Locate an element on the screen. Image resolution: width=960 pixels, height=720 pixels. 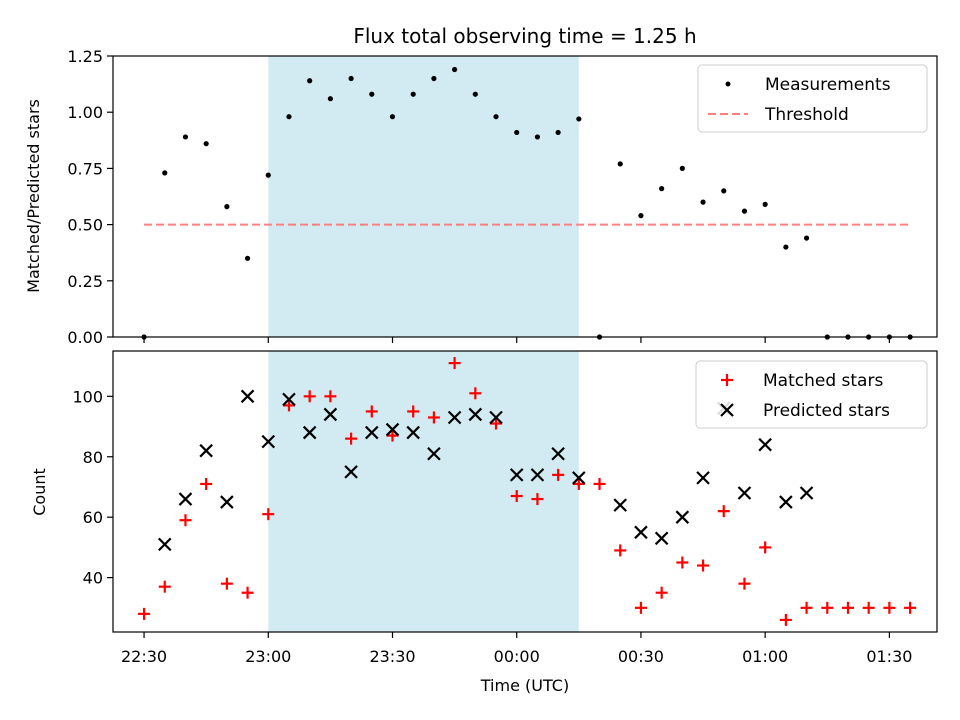
legend-measurements-label: Measurements is located at coordinates (828, 85).